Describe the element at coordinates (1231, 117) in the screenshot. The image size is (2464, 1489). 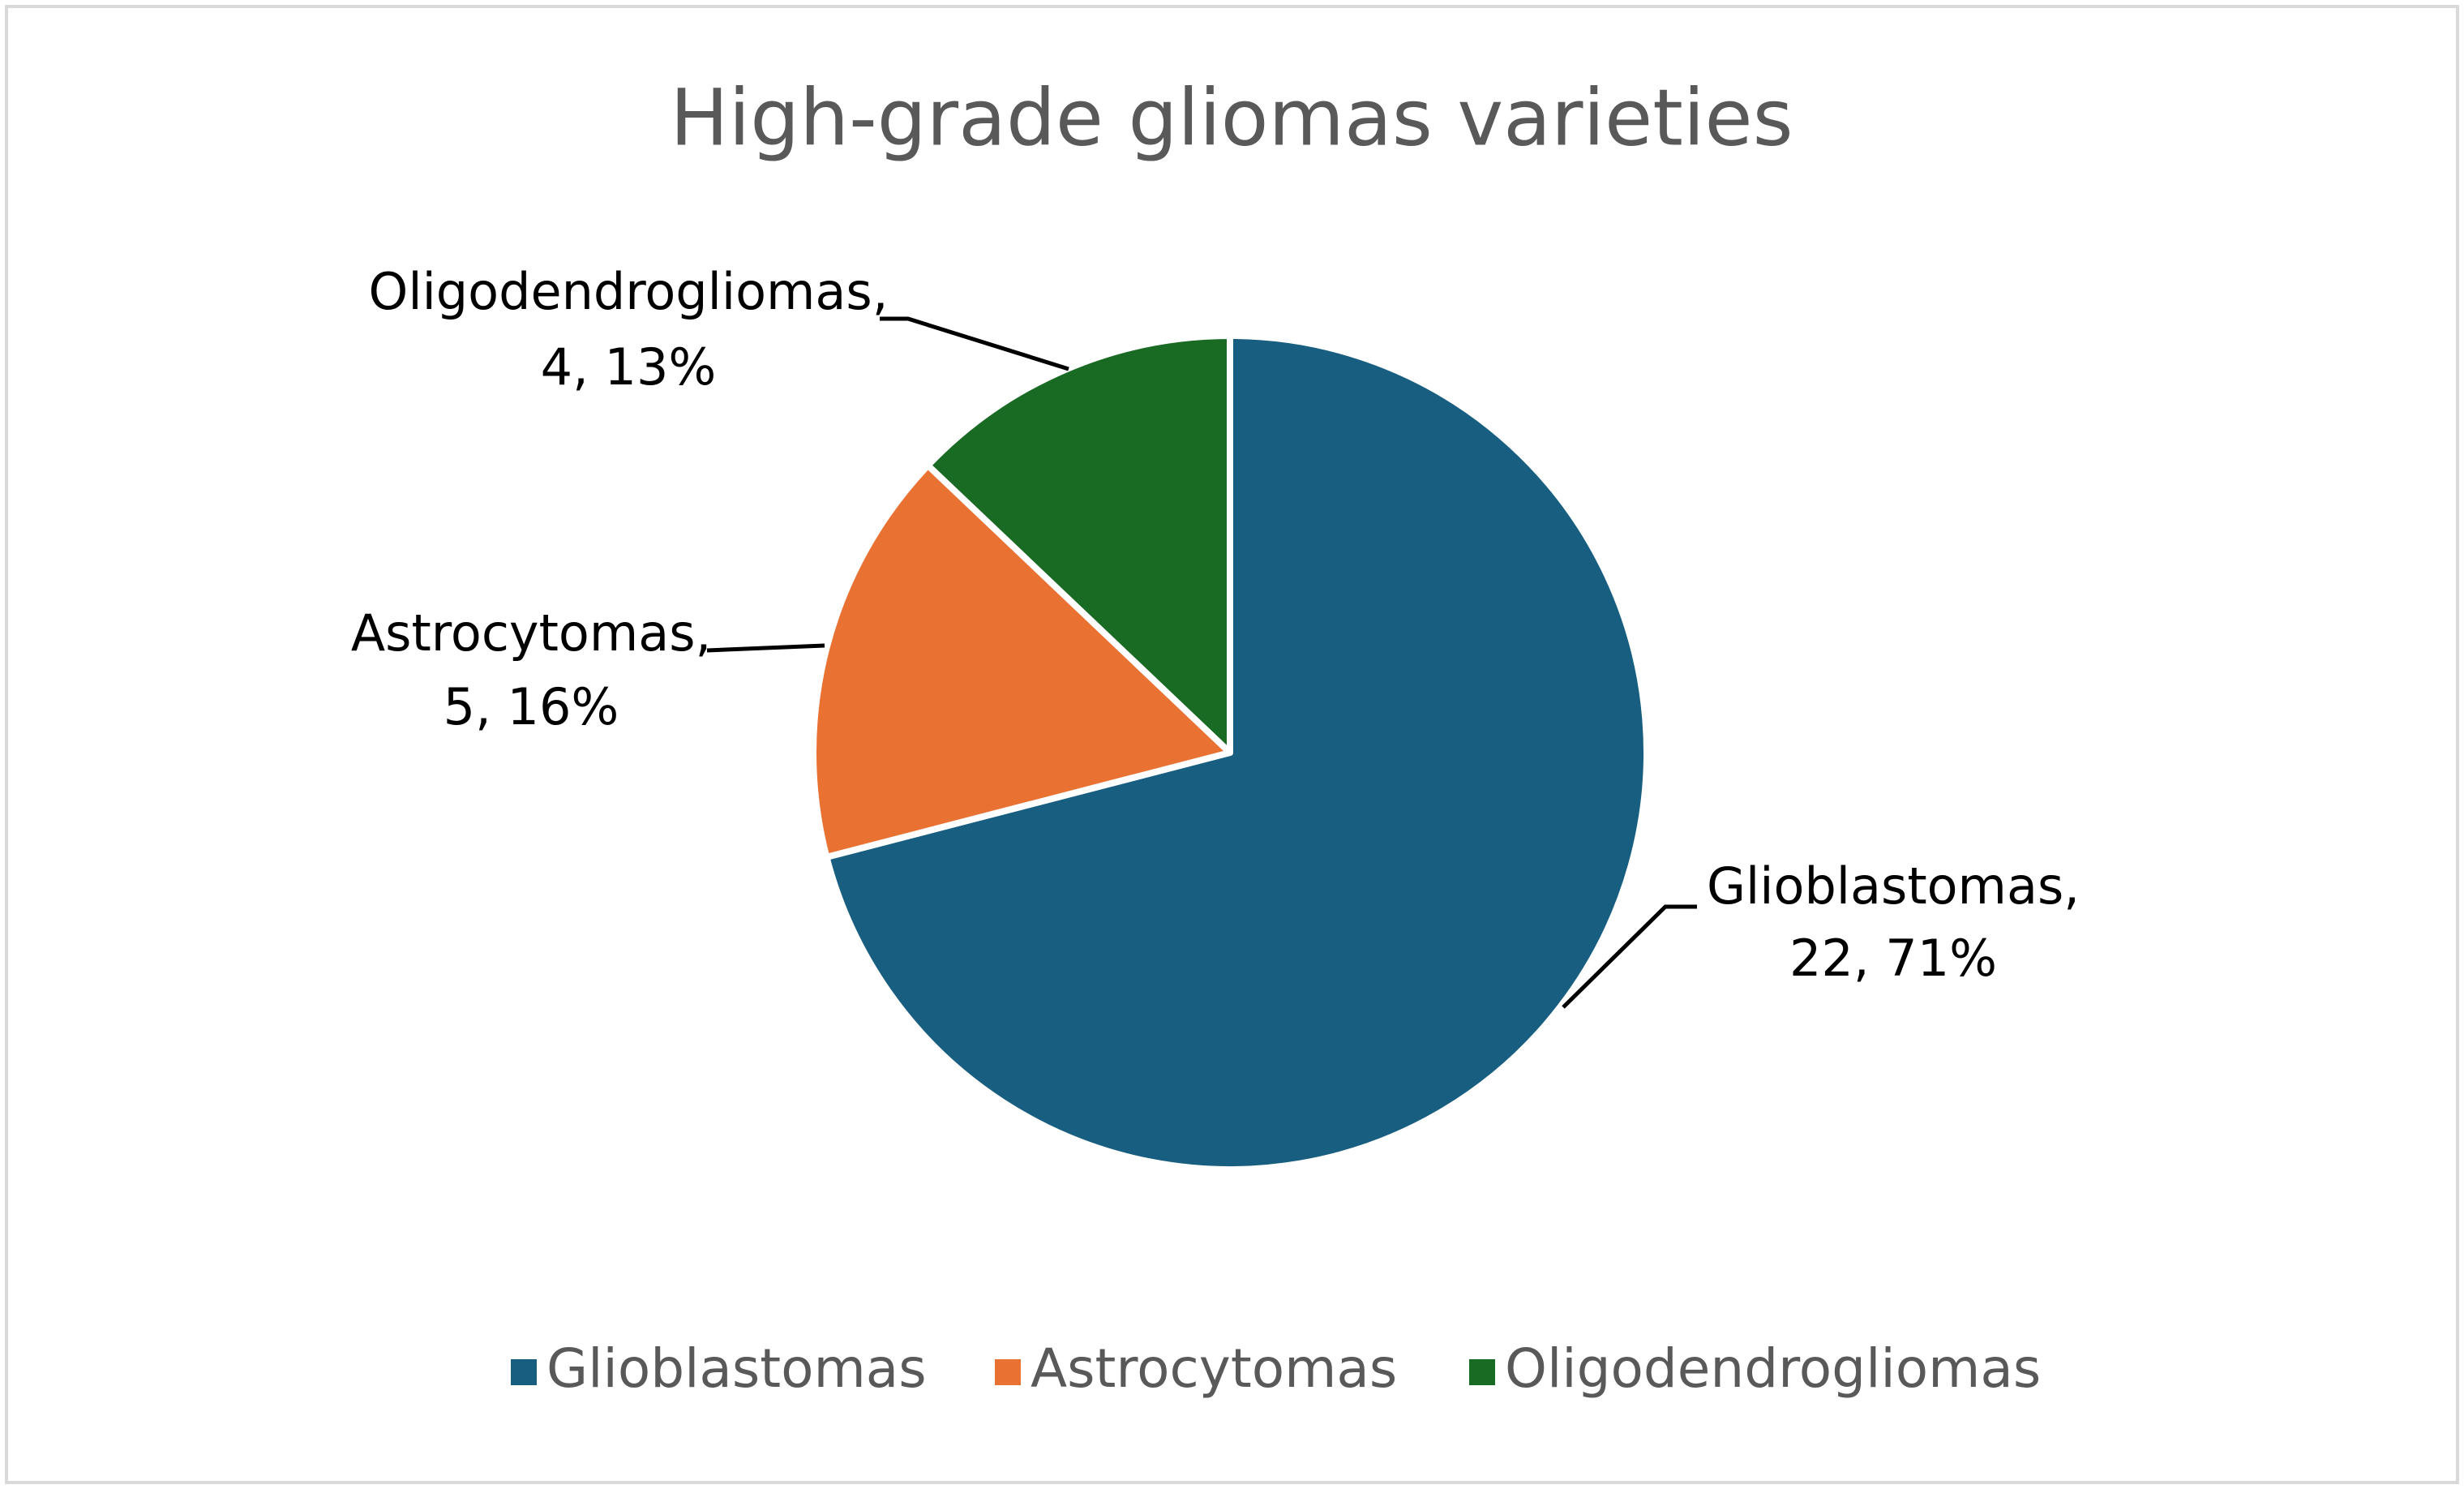
I see `chart-title: High-grade gliomas varieties` at that location.